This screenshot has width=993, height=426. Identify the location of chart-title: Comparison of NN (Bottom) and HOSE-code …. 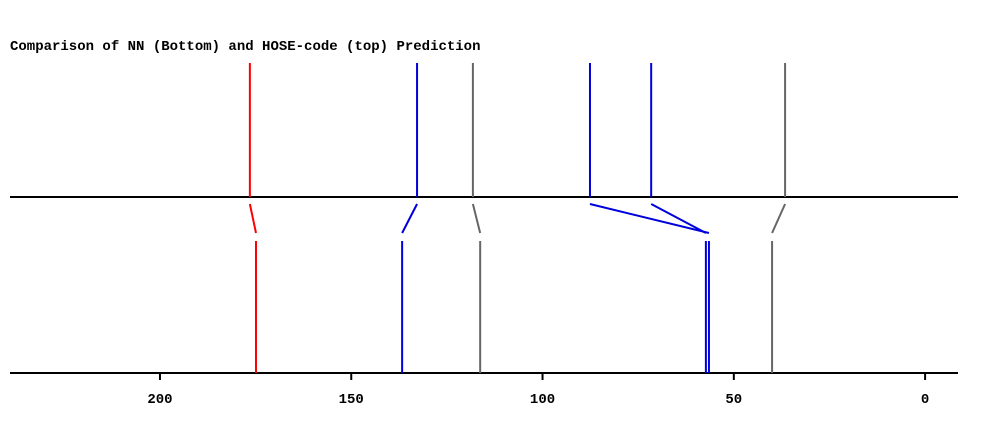
(245, 47).